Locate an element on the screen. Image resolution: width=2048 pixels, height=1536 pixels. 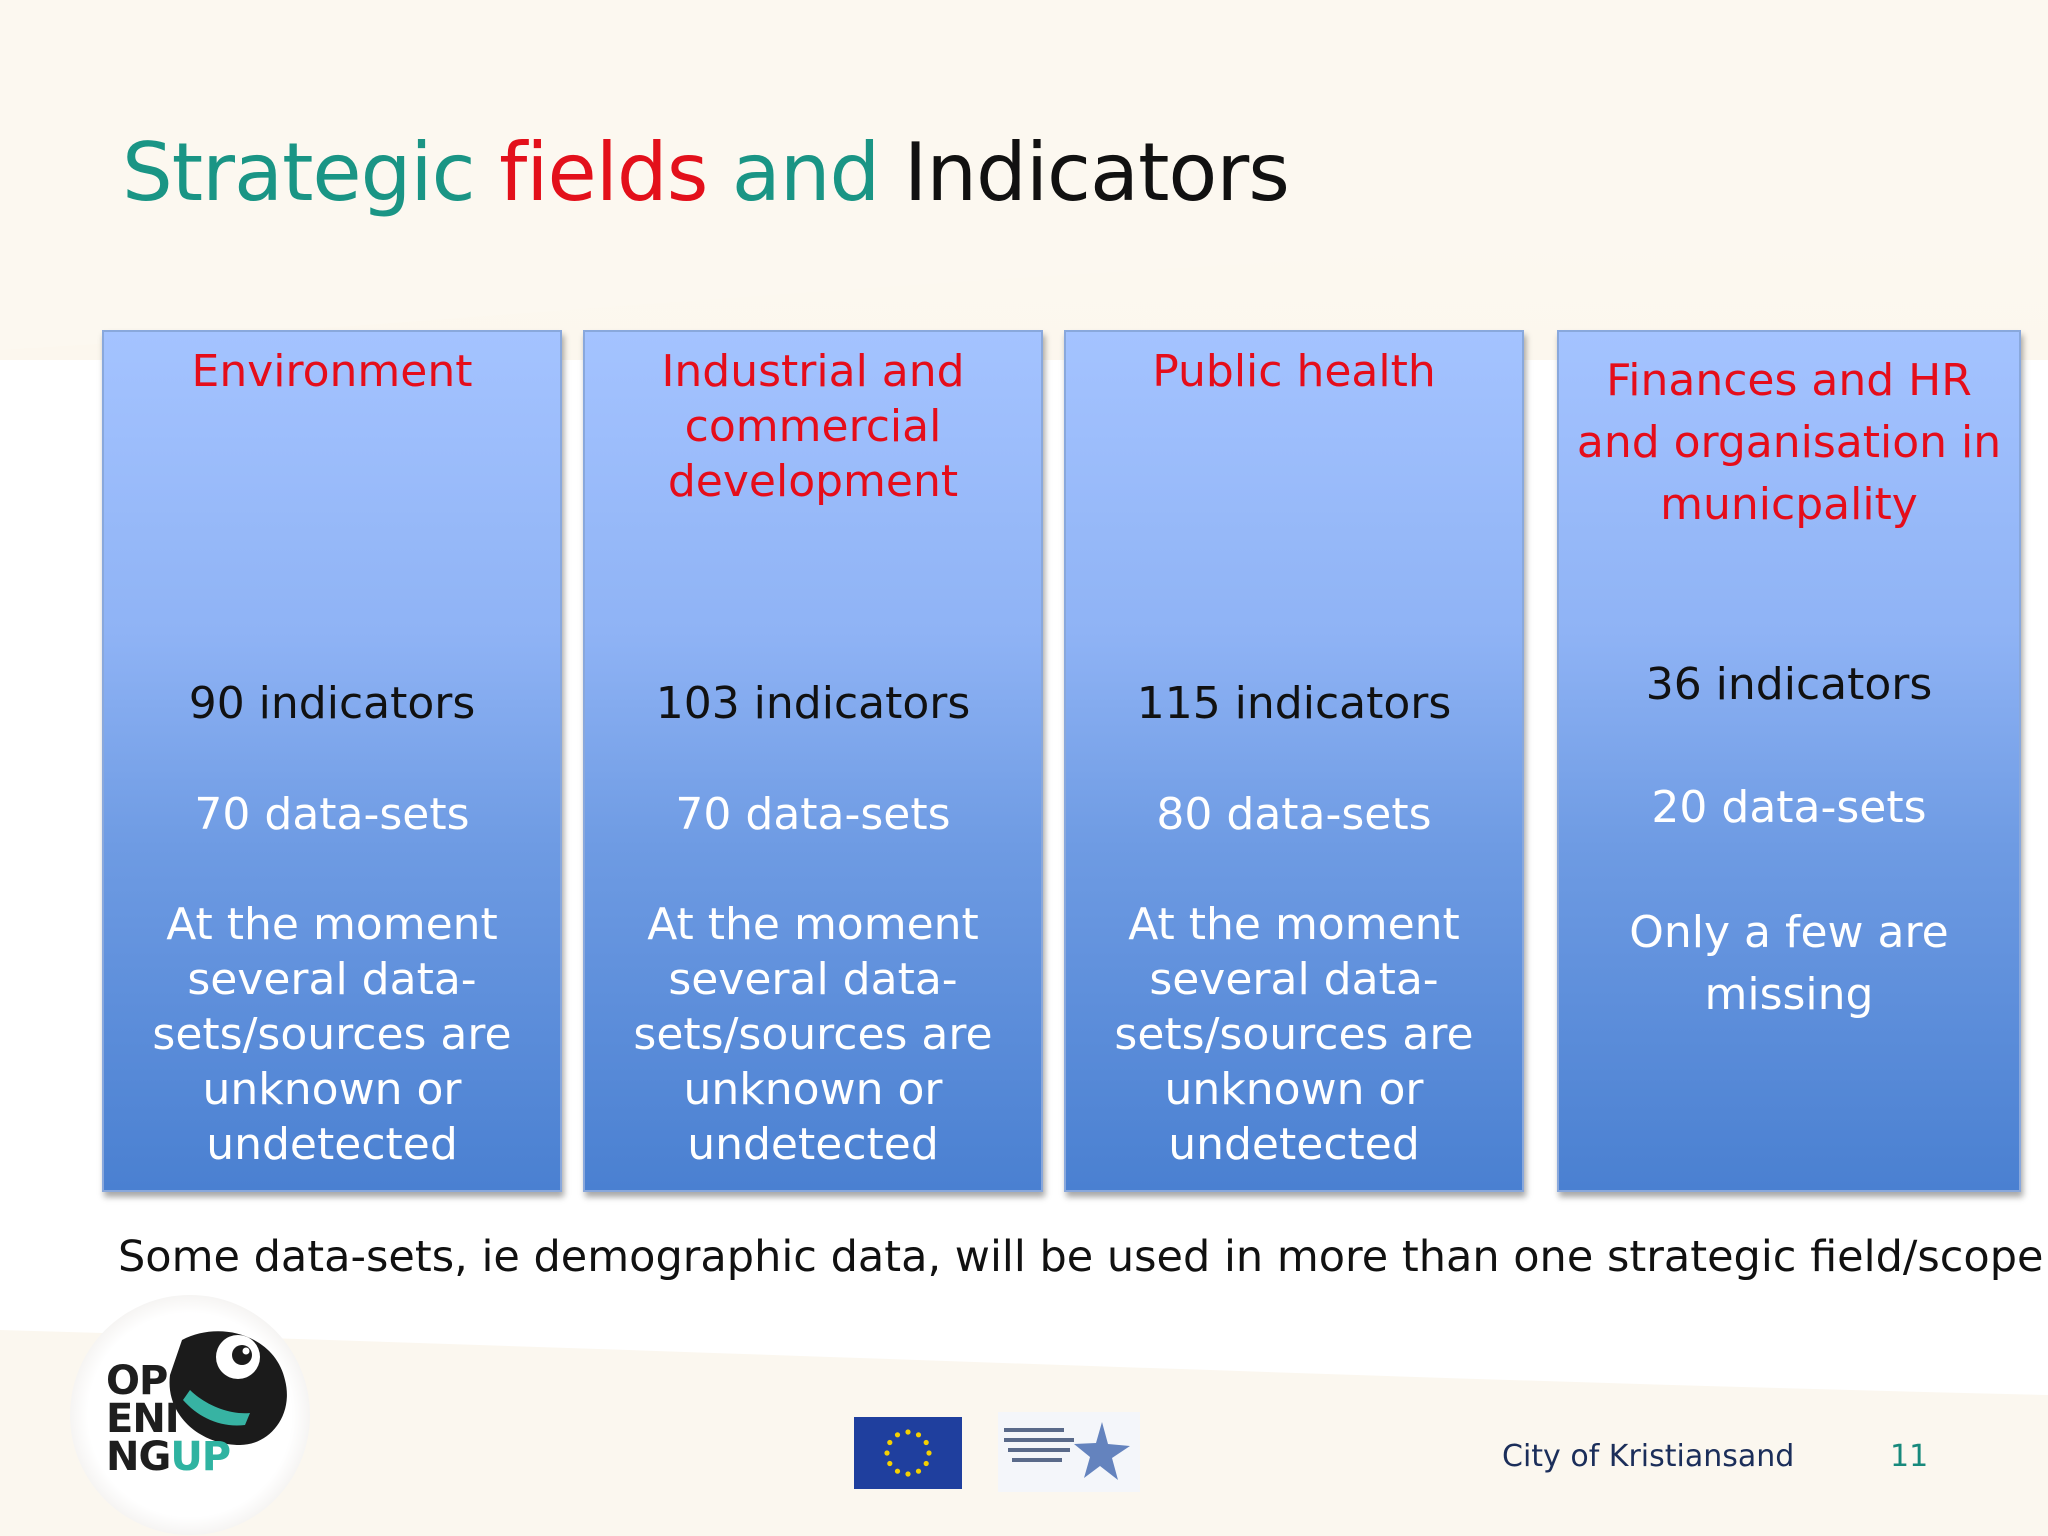
field-indicator-count: 36 indicators is located at coordinates (1789, 684).